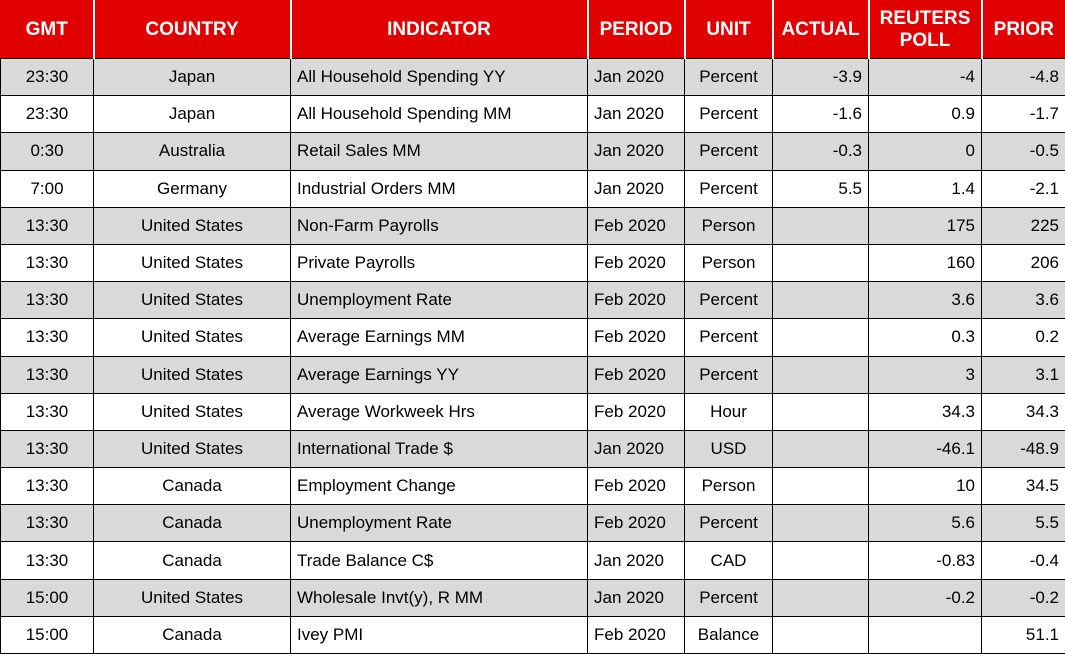 The width and height of the screenshot is (1065, 654). What do you see at coordinates (439, 560) in the screenshot?
I see `cell-indicator: Trade Balance C$` at bounding box center [439, 560].